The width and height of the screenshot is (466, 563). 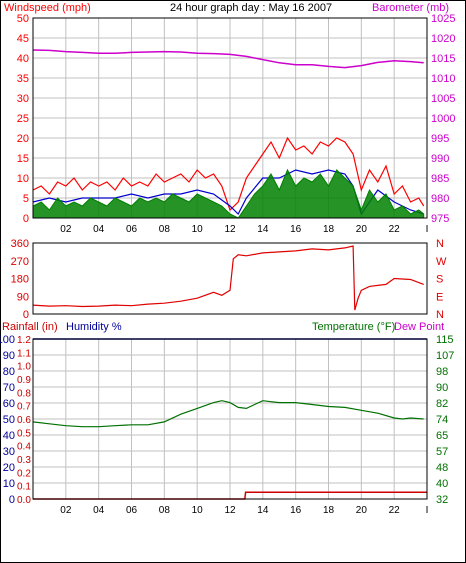 What do you see at coordinates (440, 179) in the screenshot?
I see `barometer-tick-label: 985` at bounding box center [440, 179].